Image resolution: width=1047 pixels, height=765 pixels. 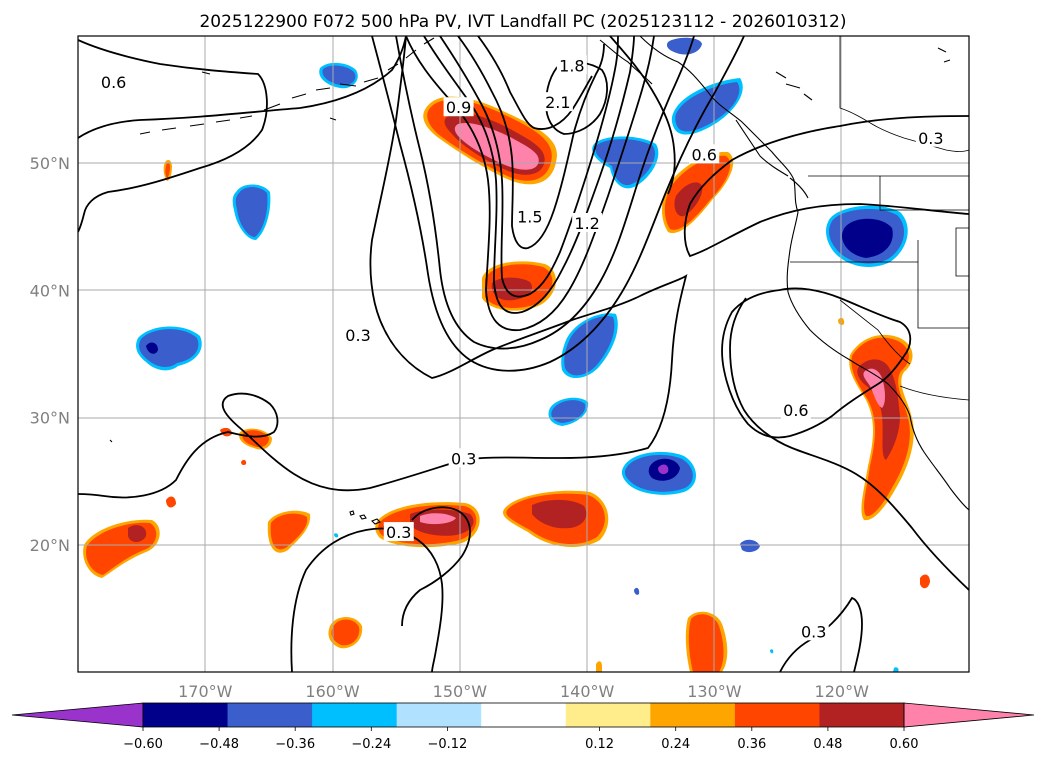 I want to click on colorbar-extend-min, so click(x=77, y=715).